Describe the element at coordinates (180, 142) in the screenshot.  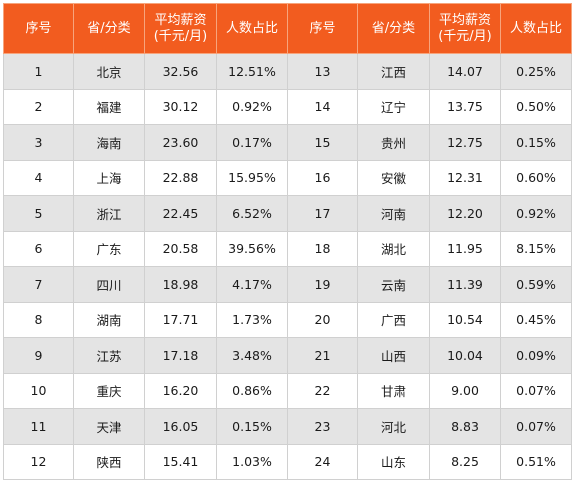
I see `salary-cell: 23.60` at that location.